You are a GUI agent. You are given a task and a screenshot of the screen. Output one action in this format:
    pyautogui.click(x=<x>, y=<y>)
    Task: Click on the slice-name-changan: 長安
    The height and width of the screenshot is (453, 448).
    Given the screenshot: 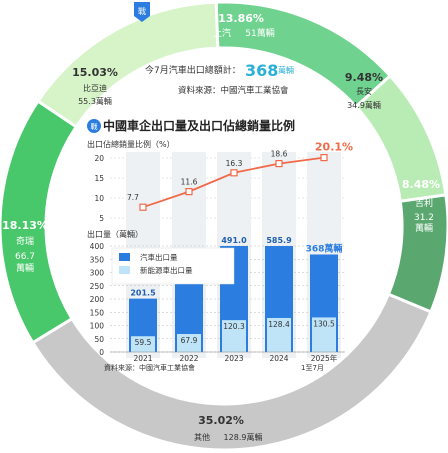 What is the action you would take?
    pyautogui.click(x=364, y=91)
    